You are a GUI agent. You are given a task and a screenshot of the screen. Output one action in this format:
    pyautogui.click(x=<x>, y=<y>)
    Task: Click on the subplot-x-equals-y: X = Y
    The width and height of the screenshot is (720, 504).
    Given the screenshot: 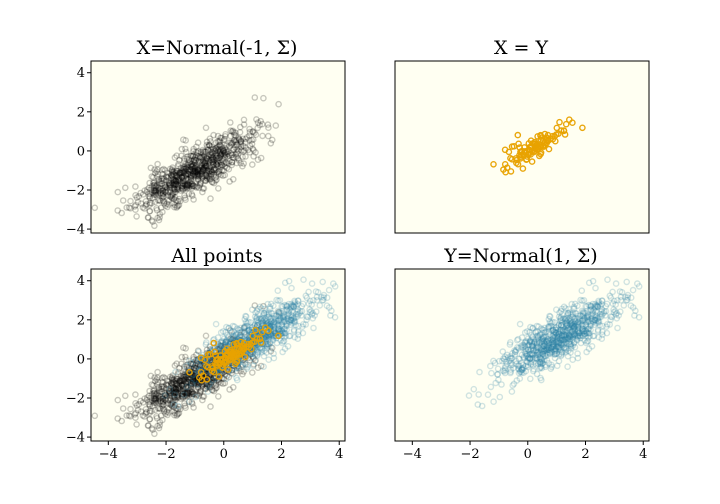 What is the action you would take?
    pyautogui.click(x=522, y=135)
    